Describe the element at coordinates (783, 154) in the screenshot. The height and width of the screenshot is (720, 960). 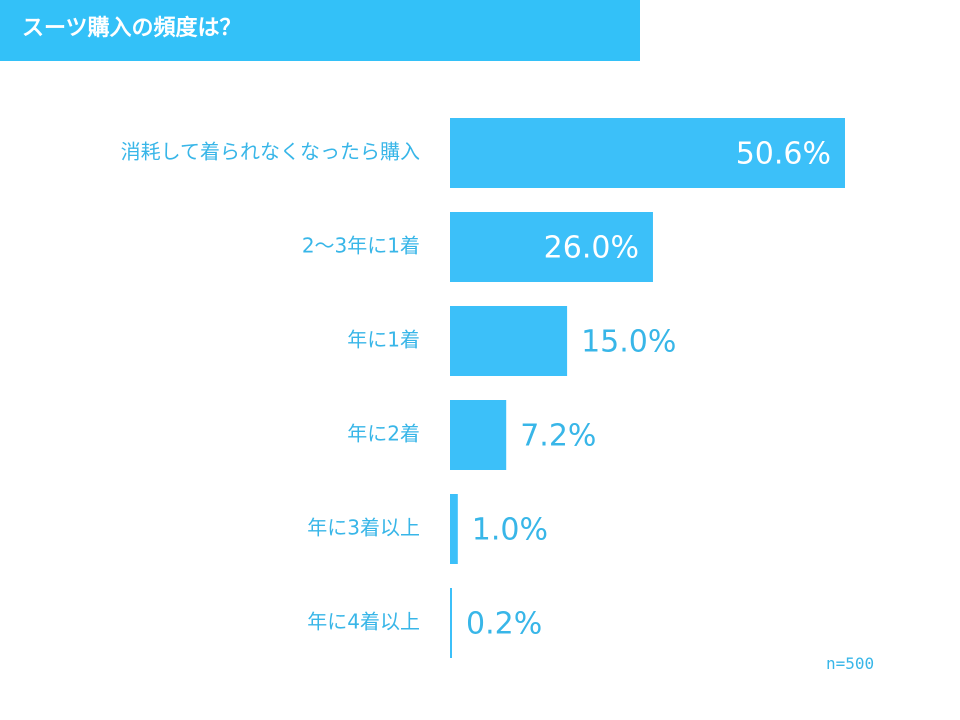
I see `value-label: 50.6%` at that location.